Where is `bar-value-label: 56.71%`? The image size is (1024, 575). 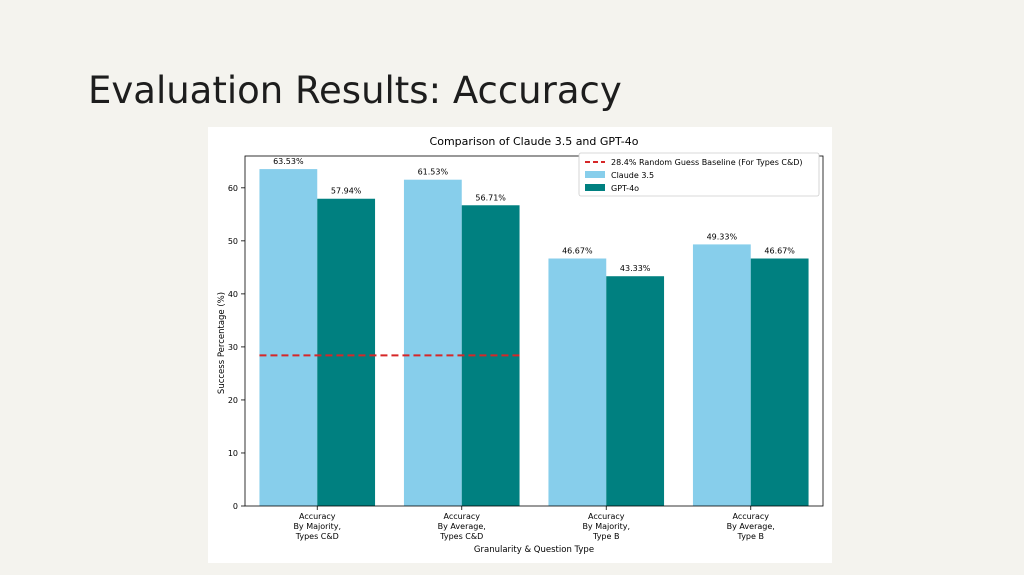
bar-value-label: 56.71% is located at coordinates (490, 197).